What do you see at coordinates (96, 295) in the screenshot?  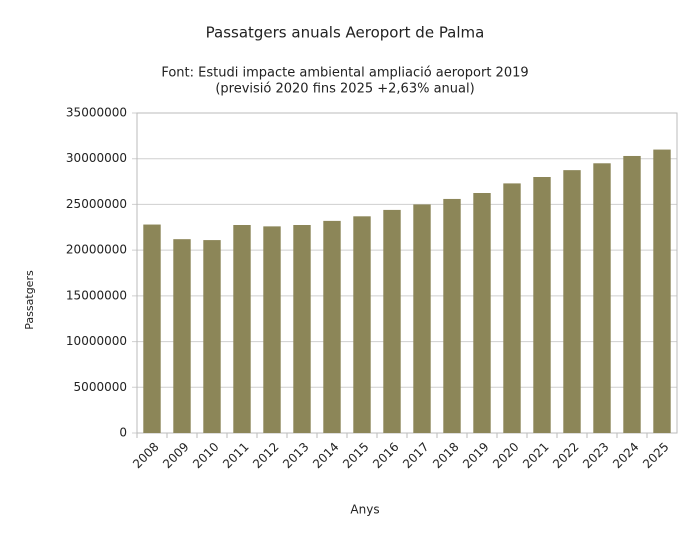 I see `y-tick-label: 15000000` at bounding box center [96, 295].